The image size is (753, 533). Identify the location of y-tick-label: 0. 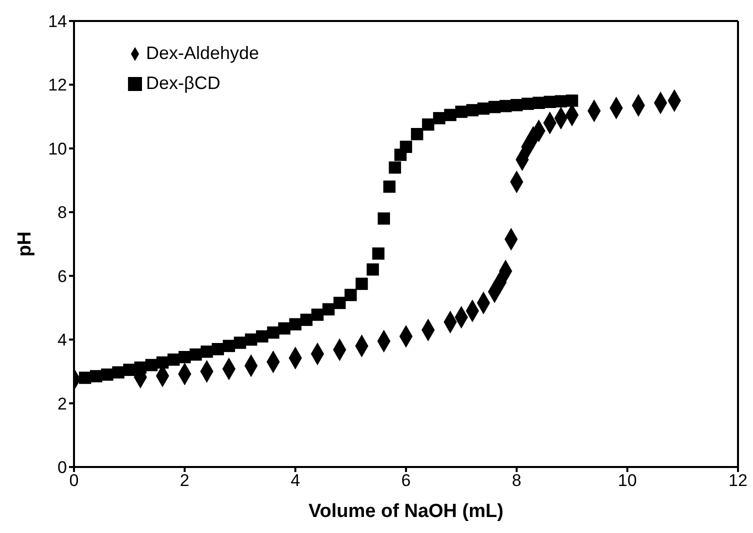
(62, 468).